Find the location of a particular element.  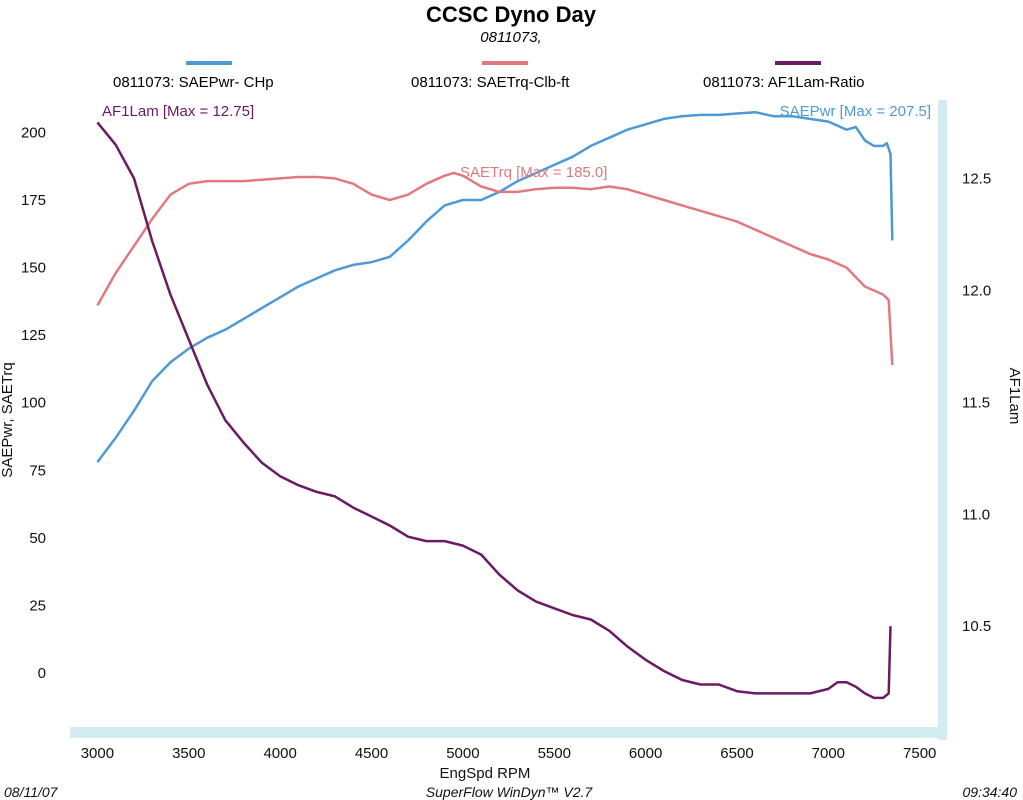

y-right-axis-ticks: 10.5 11.0 11.5 12.0 12.5 is located at coordinates (976, 402).